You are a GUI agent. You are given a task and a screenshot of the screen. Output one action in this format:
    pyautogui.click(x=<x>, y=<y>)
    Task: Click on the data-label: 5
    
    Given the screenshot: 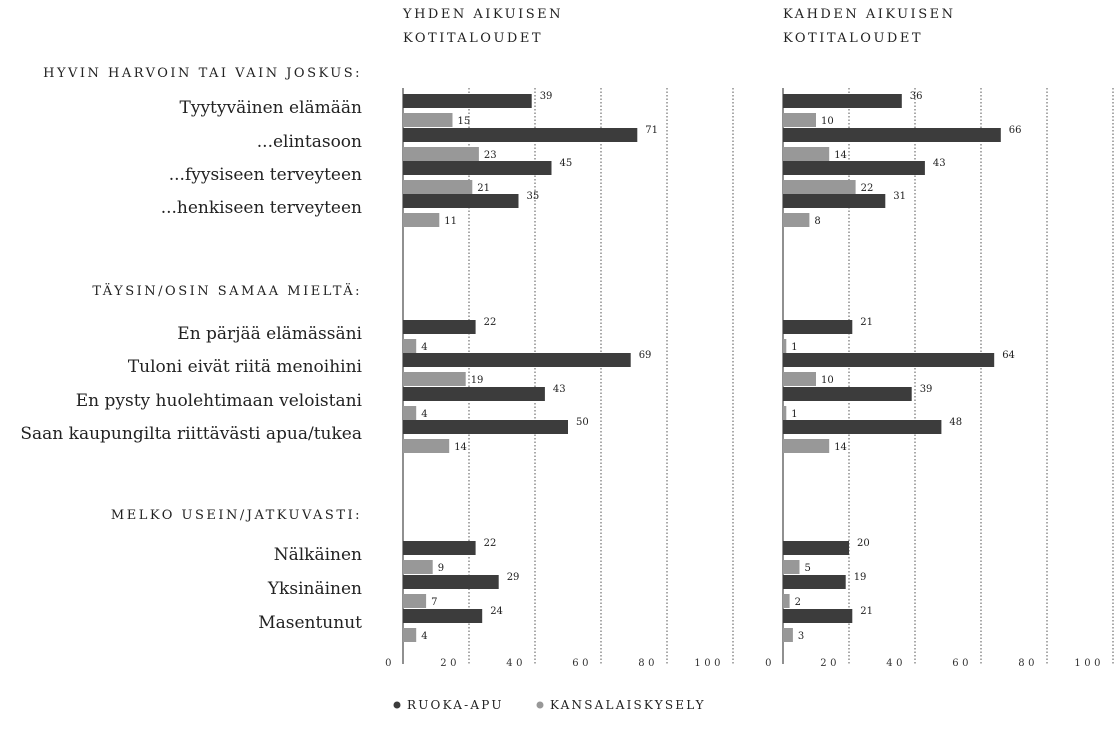 What is the action you would take?
    pyautogui.click(x=808, y=568)
    